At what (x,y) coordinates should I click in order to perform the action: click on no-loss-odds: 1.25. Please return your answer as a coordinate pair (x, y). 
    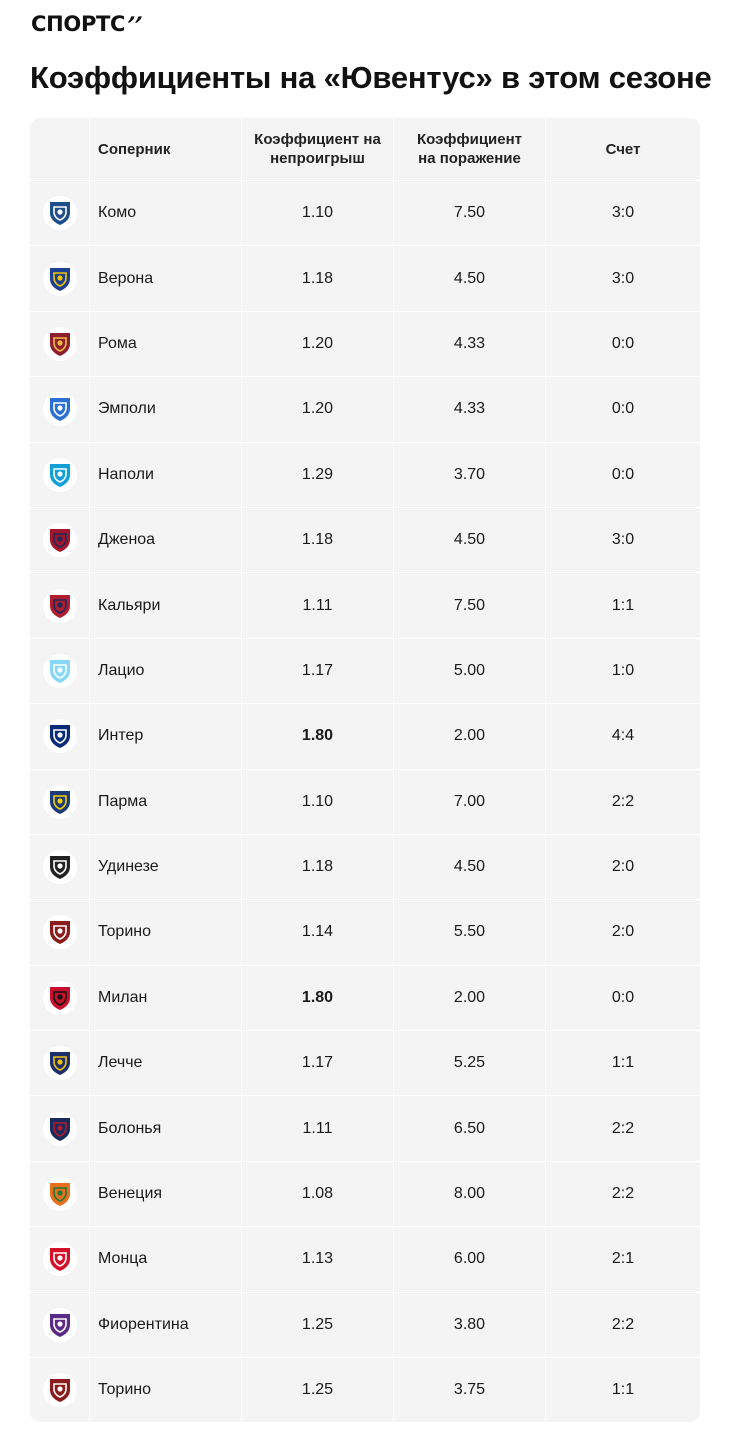
    Looking at the image, I should click on (318, 1390).